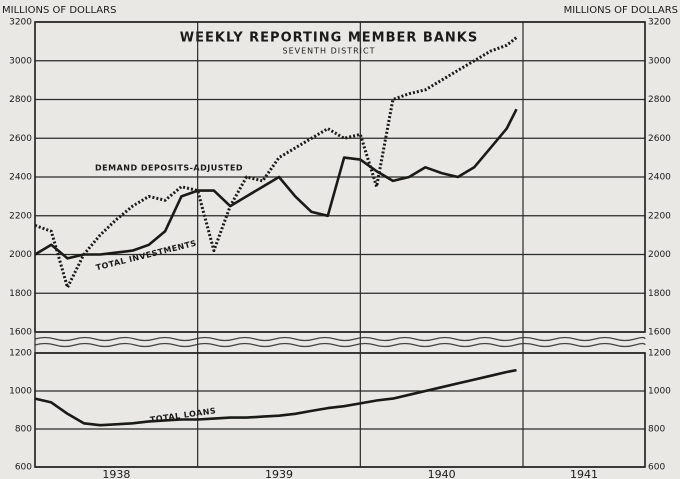  What do you see at coordinates (20, 139) in the screenshot?
I see `y-tick-label: 2600` at bounding box center [20, 139].